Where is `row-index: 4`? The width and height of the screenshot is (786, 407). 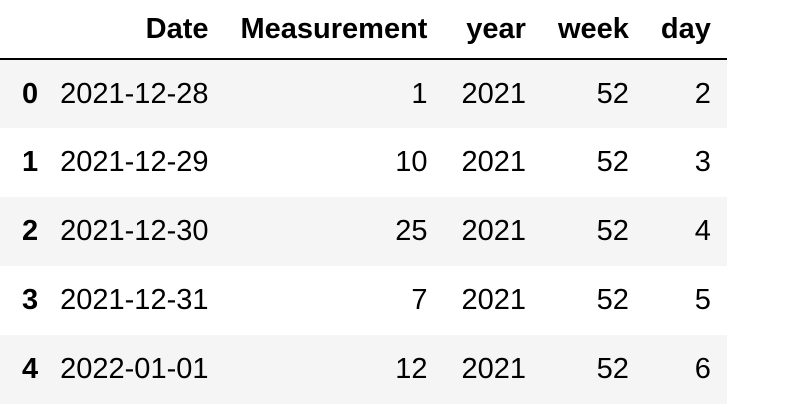 row-index: 4 is located at coordinates (30, 369).